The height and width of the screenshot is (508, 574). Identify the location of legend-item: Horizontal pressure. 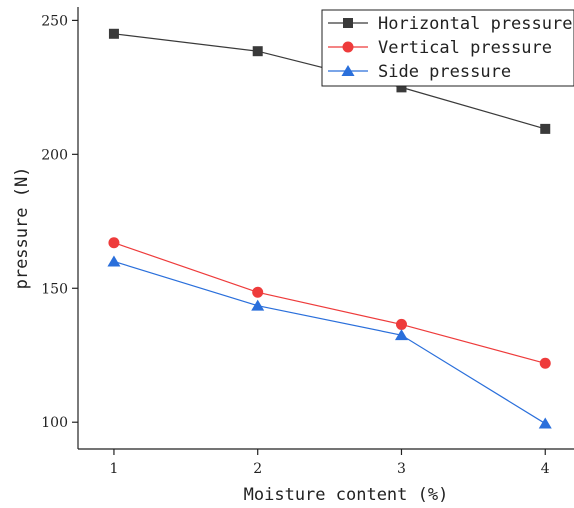
(450, 24).